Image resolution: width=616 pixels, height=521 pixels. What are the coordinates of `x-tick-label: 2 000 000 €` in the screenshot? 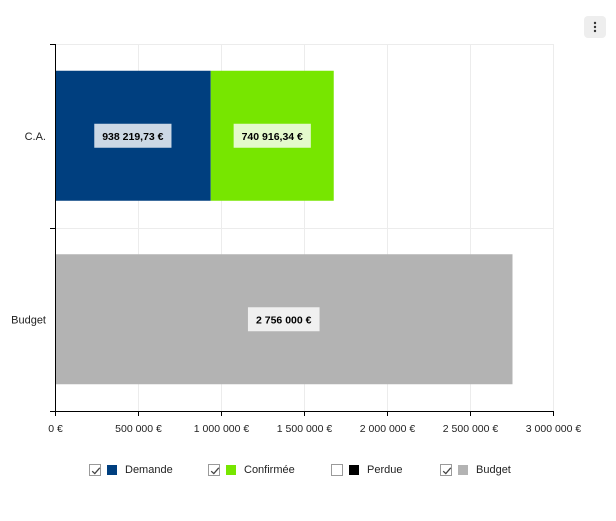 It's located at (388, 429).